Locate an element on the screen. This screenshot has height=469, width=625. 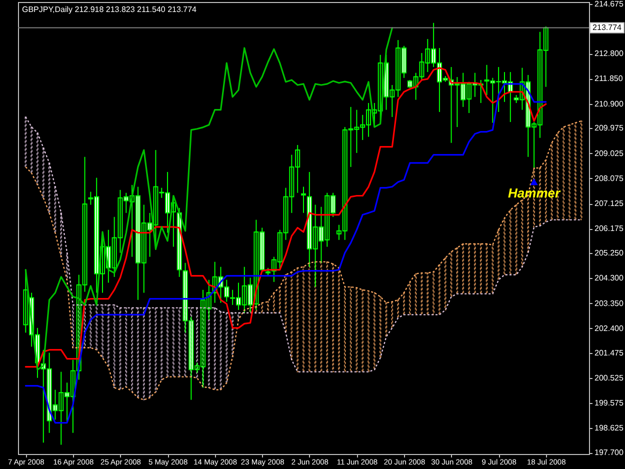
y-tick-label: 201.475 is located at coordinates (609, 353).